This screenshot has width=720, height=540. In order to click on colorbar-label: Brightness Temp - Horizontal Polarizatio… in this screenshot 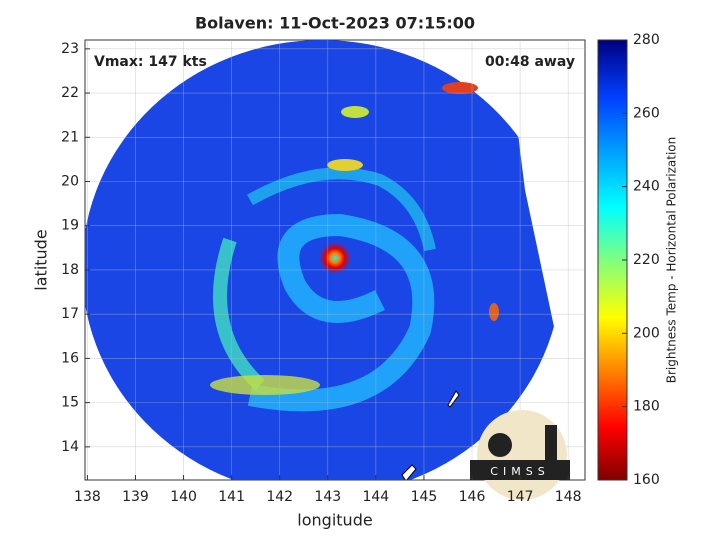, I will do `click(672, 260)`.